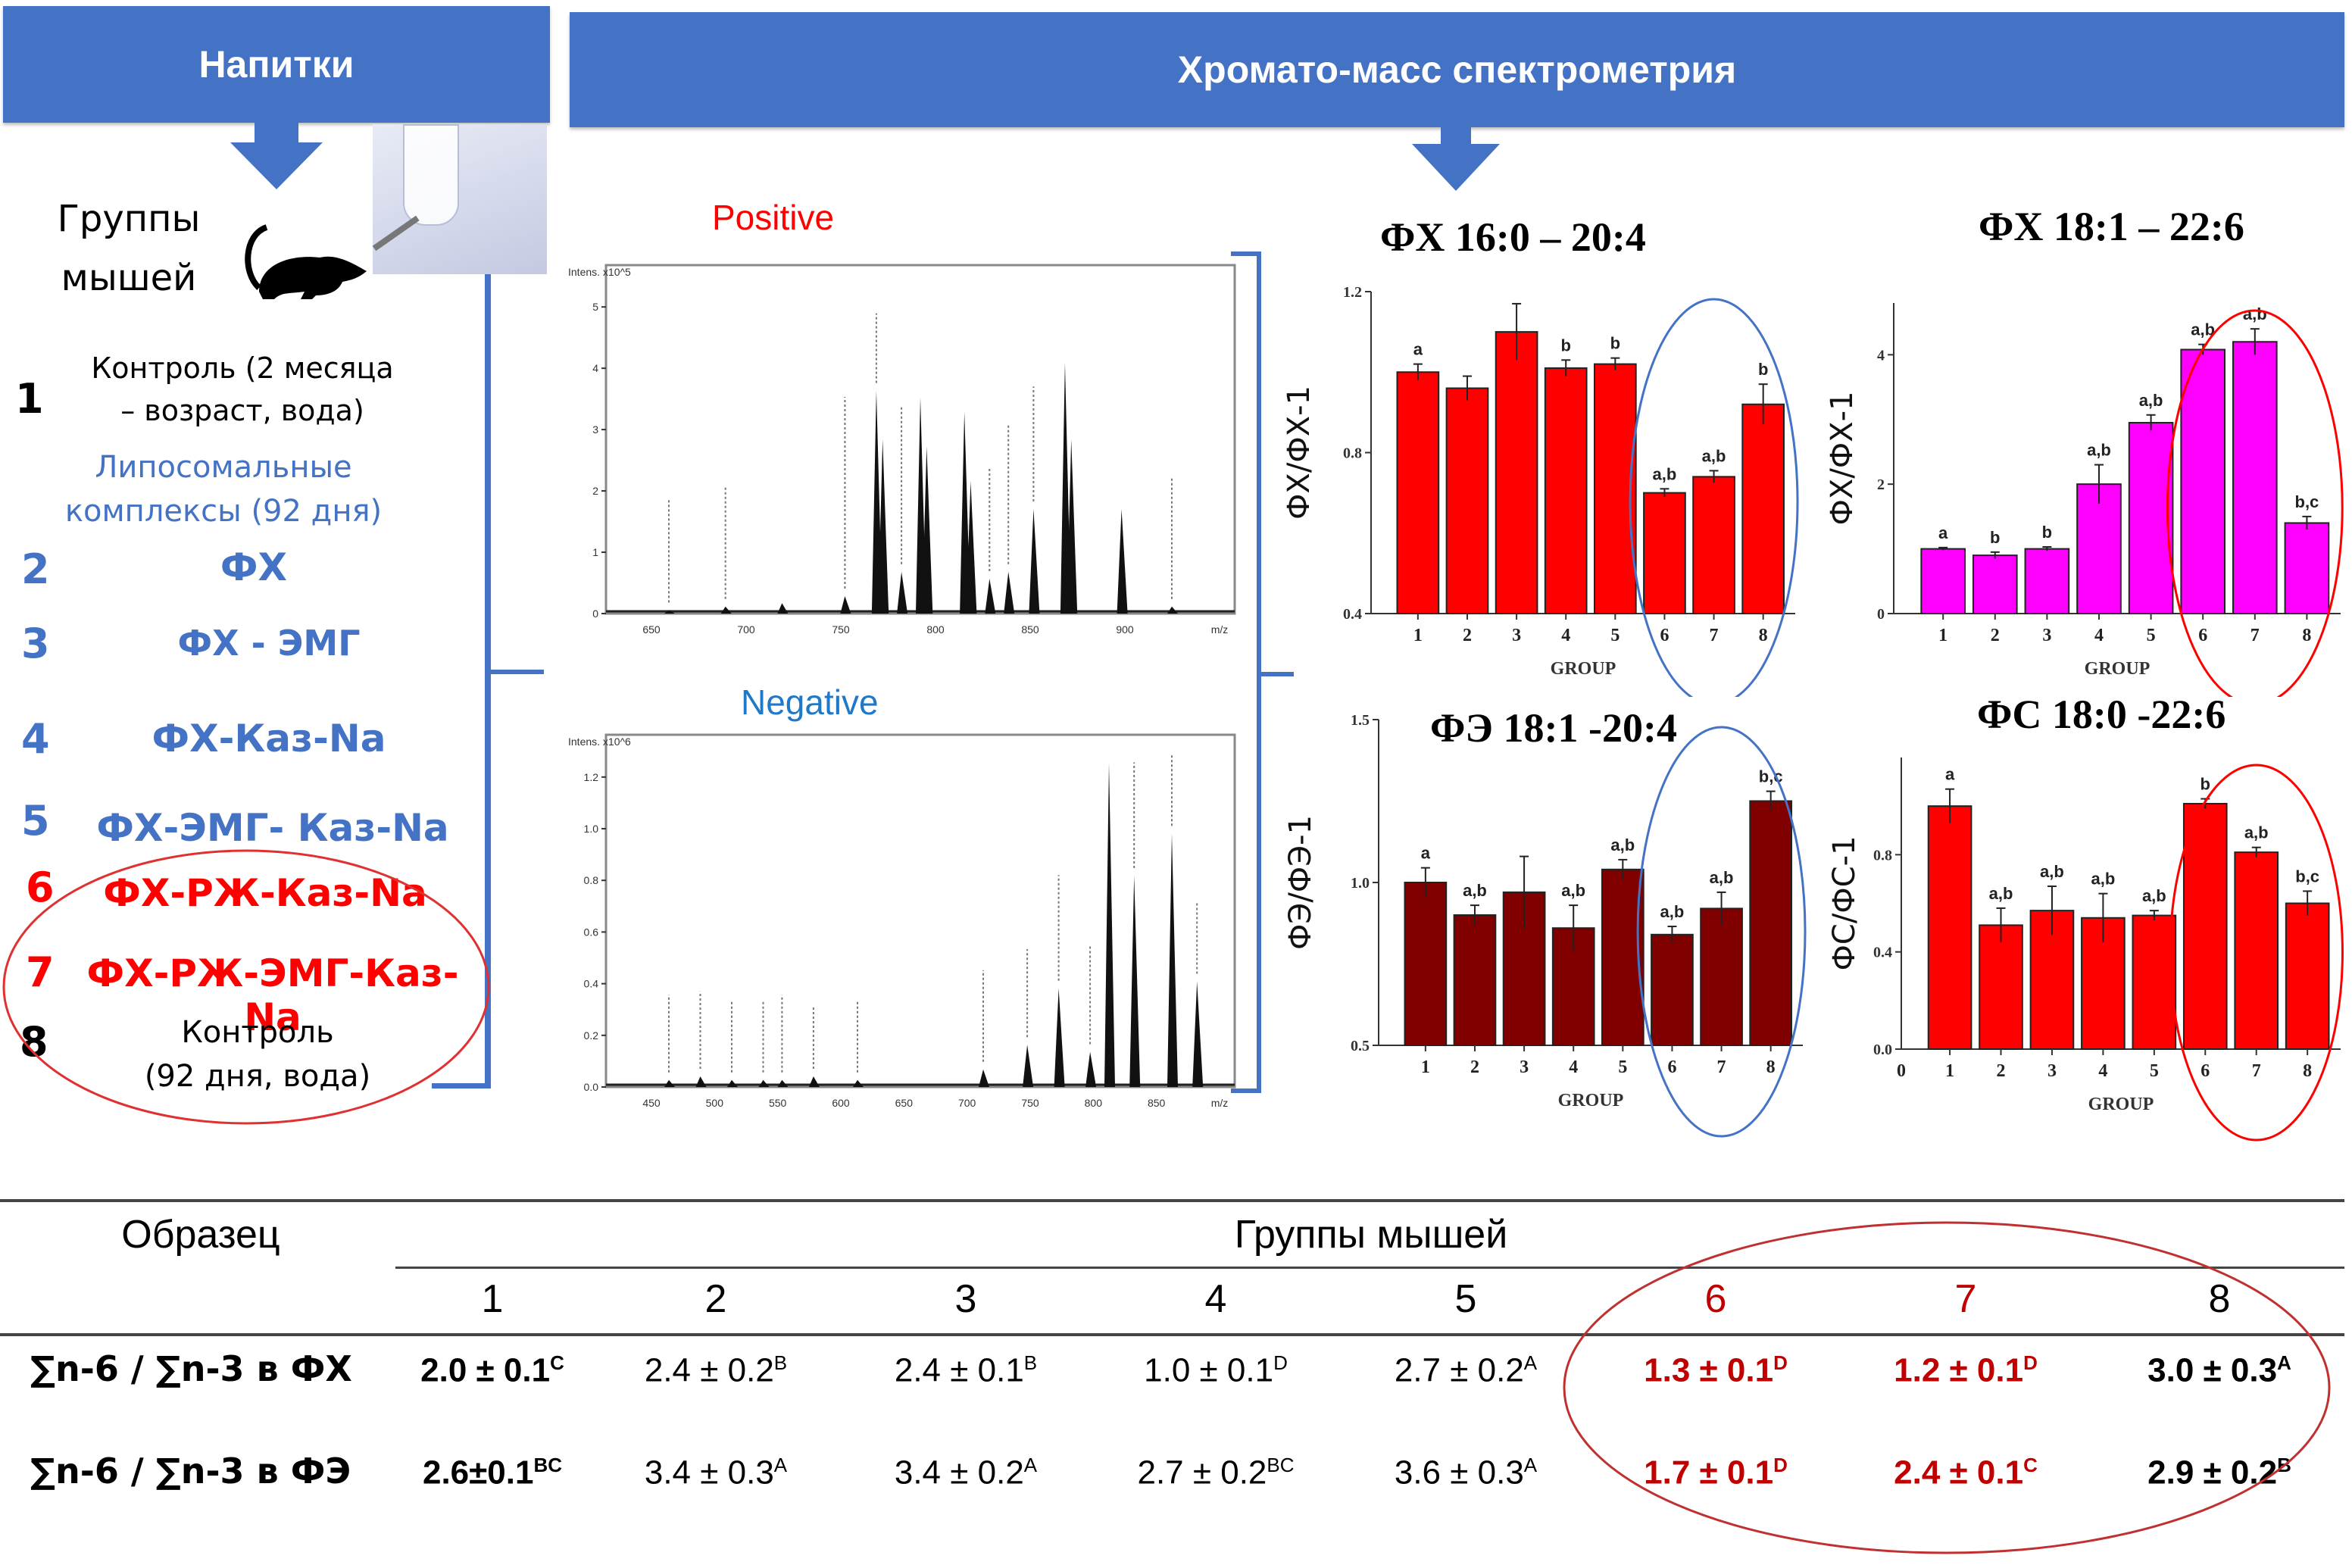  Describe the element at coordinates (965, 1299) in the screenshot. I see `table-group-number: 3` at that location.